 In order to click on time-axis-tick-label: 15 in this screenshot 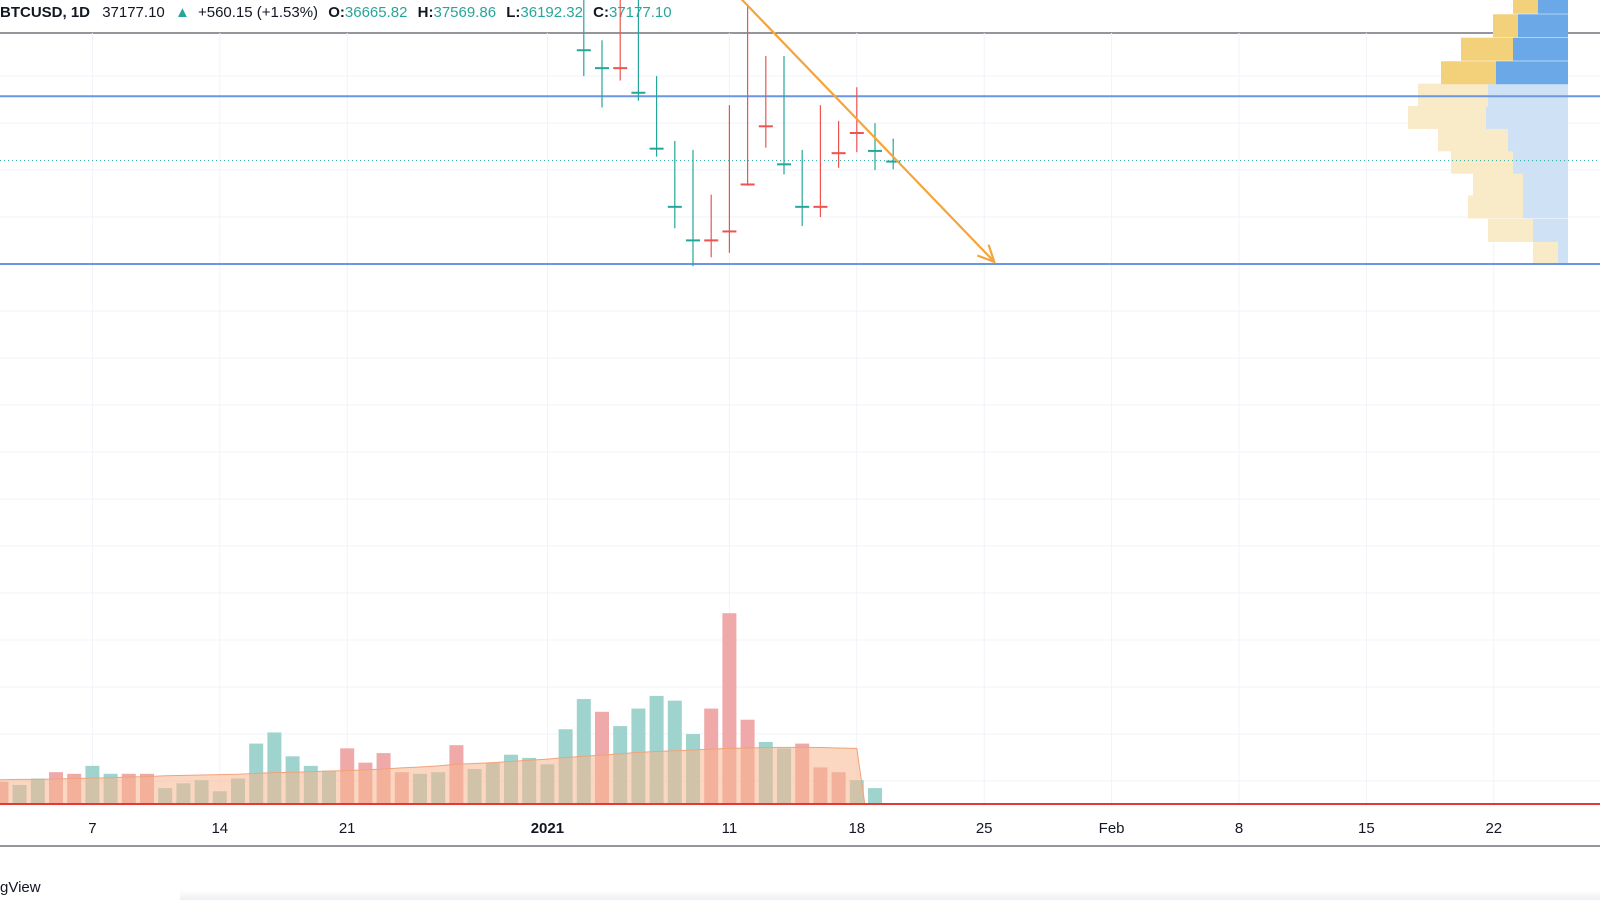, I will do `click(1366, 828)`.